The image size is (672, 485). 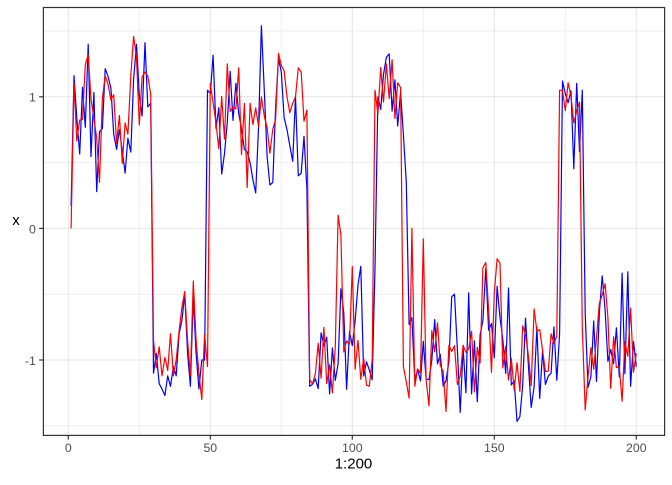 What do you see at coordinates (354, 464) in the screenshot?
I see `svg-text: 1:200` at bounding box center [354, 464].